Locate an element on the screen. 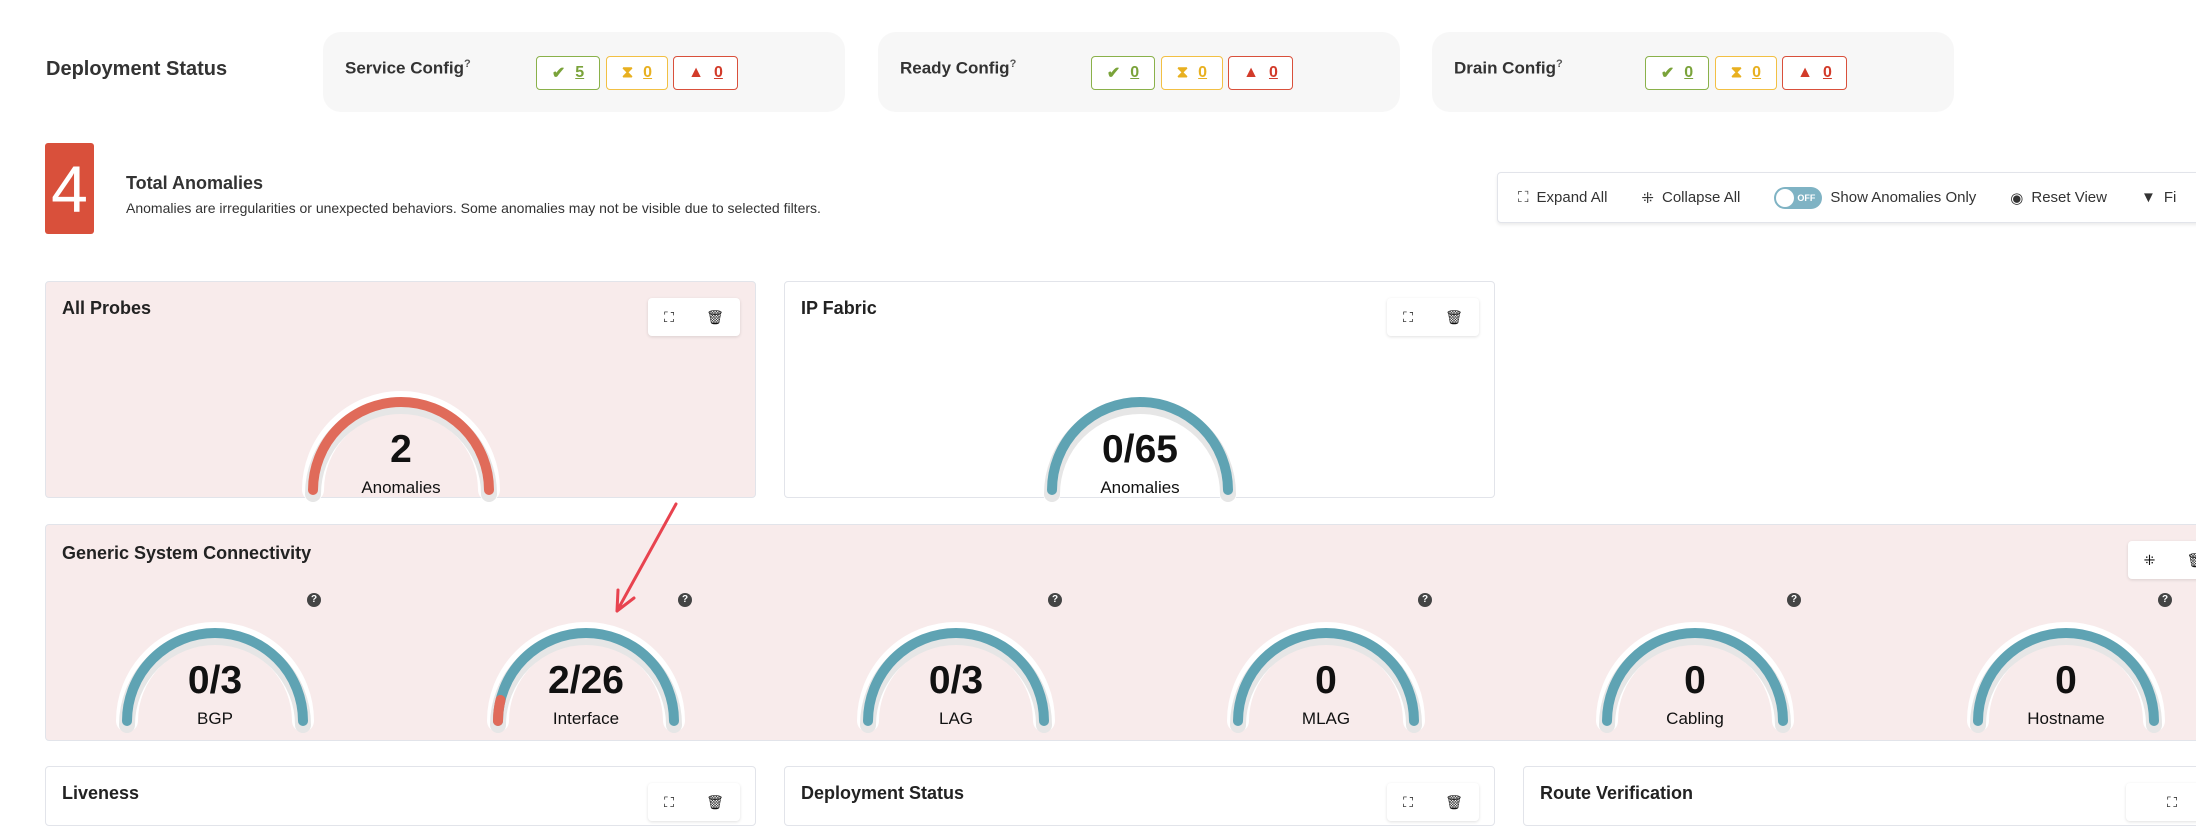 This screenshot has width=2196, height=826. eye-icon: ◉ is located at coordinates (2017, 198).